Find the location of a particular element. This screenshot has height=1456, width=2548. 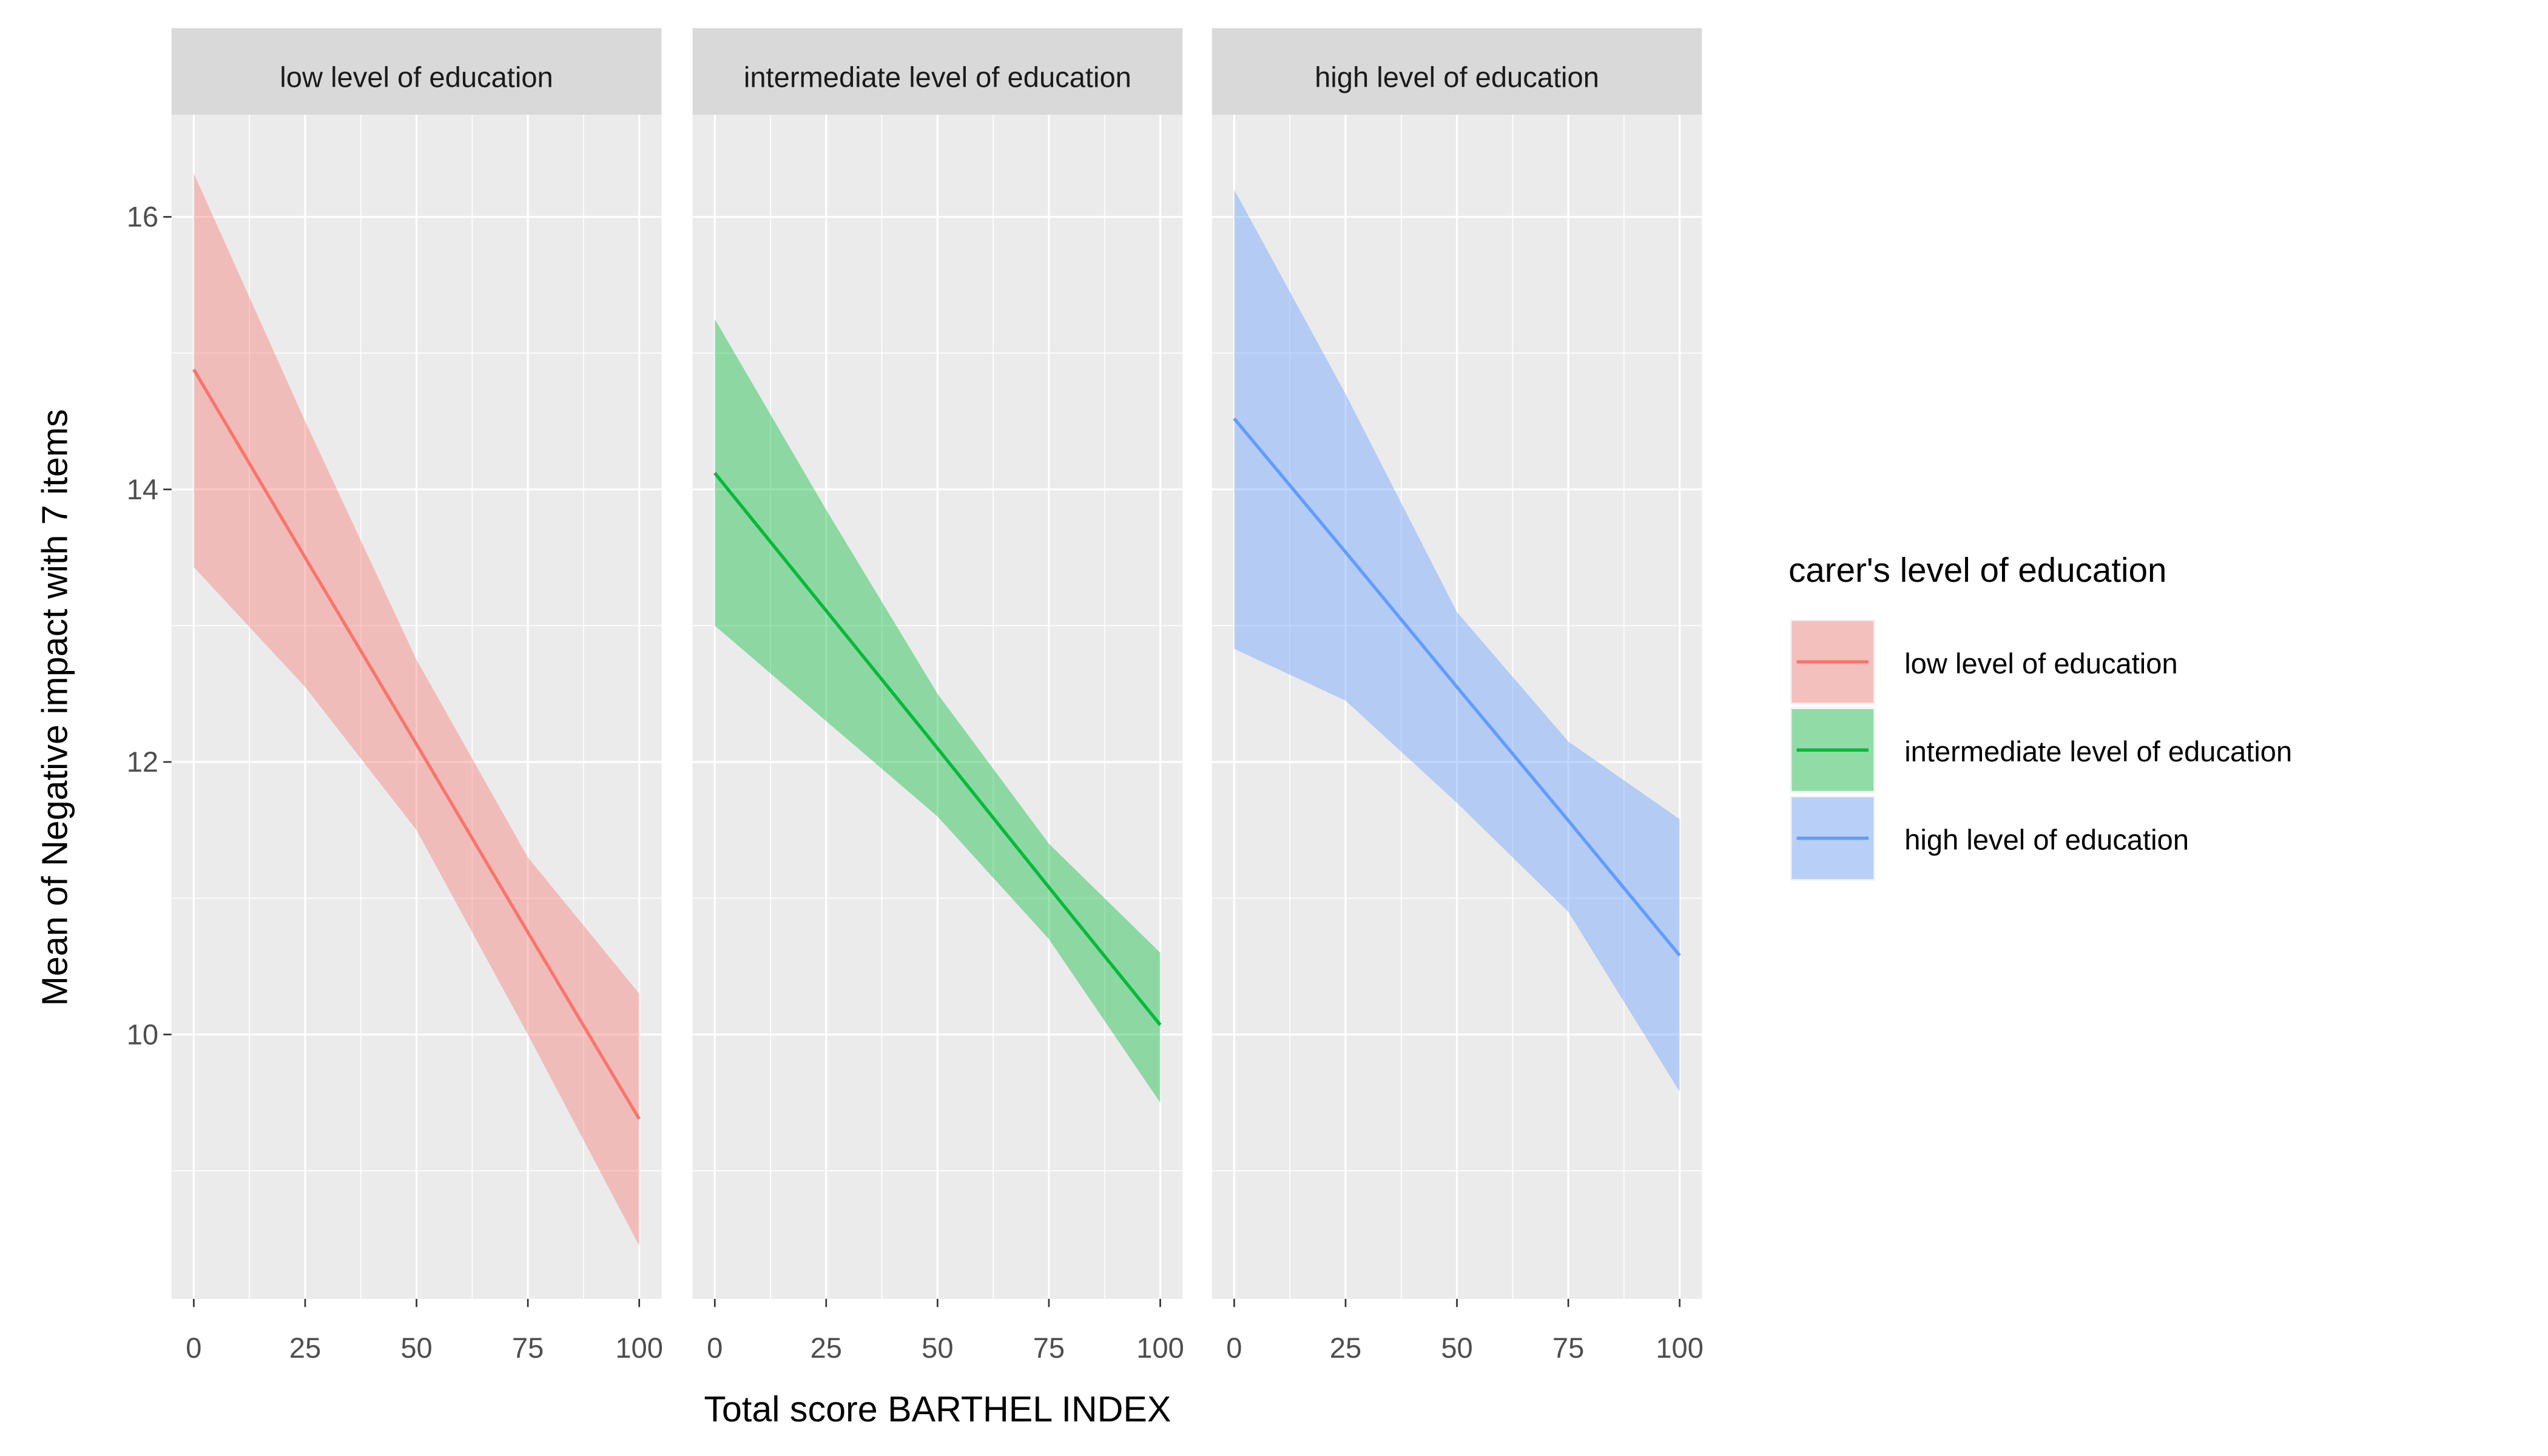

legend-item: intermediate level of education is located at coordinates (2041, 750).